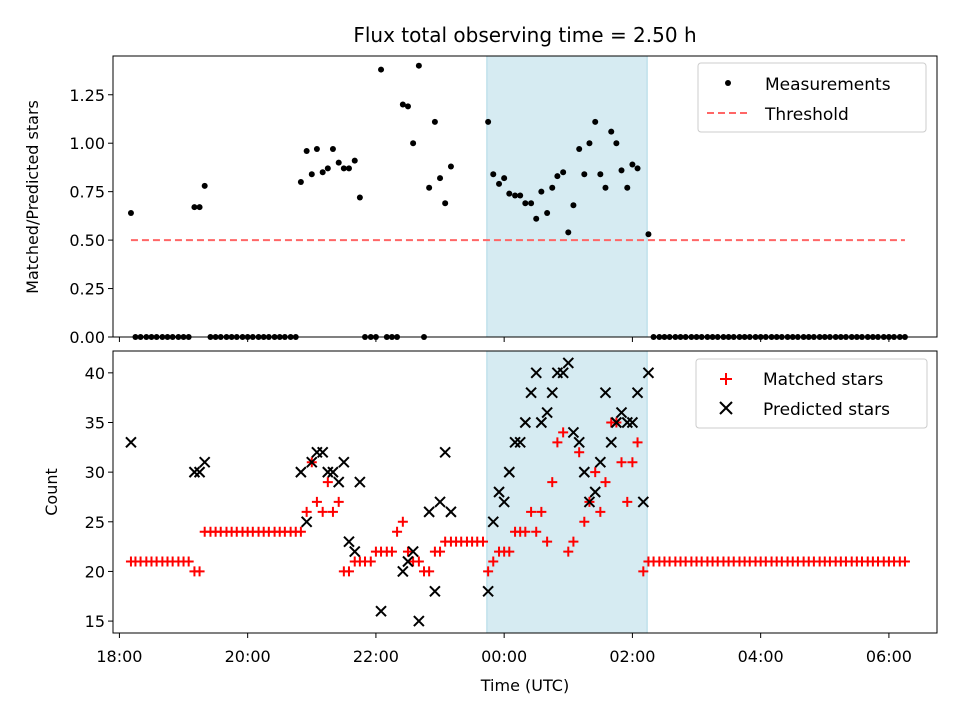 The height and width of the screenshot is (720, 960). Describe the element at coordinates (524, 35) in the screenshot. I see `chart-title: Flux total observing time = 2.50 h` at that location.